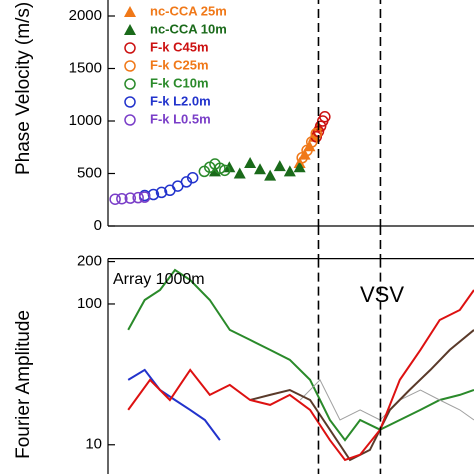 Image resolution: width=474 pixels, height=474 pixels. Describe the element at coordinates (85, 15) in the screenshot. I see `y-tick-label: 2000` at that location.